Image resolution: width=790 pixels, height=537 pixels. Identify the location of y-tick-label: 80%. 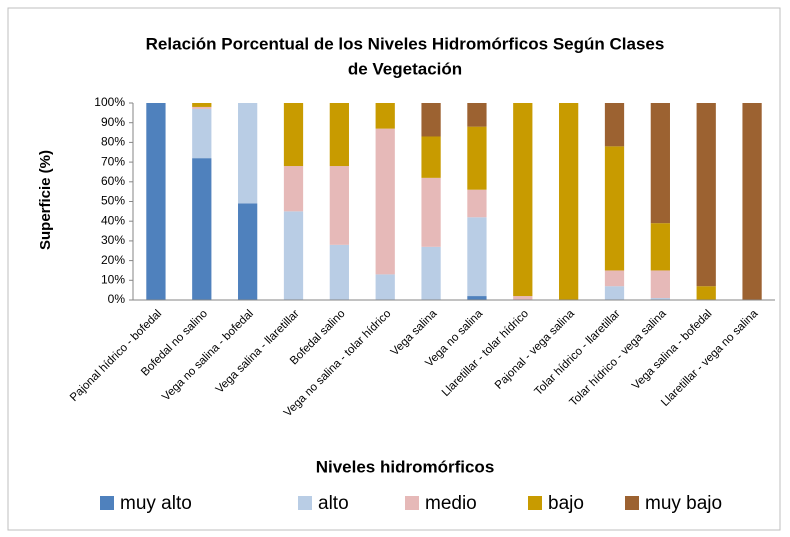
(113, 142).